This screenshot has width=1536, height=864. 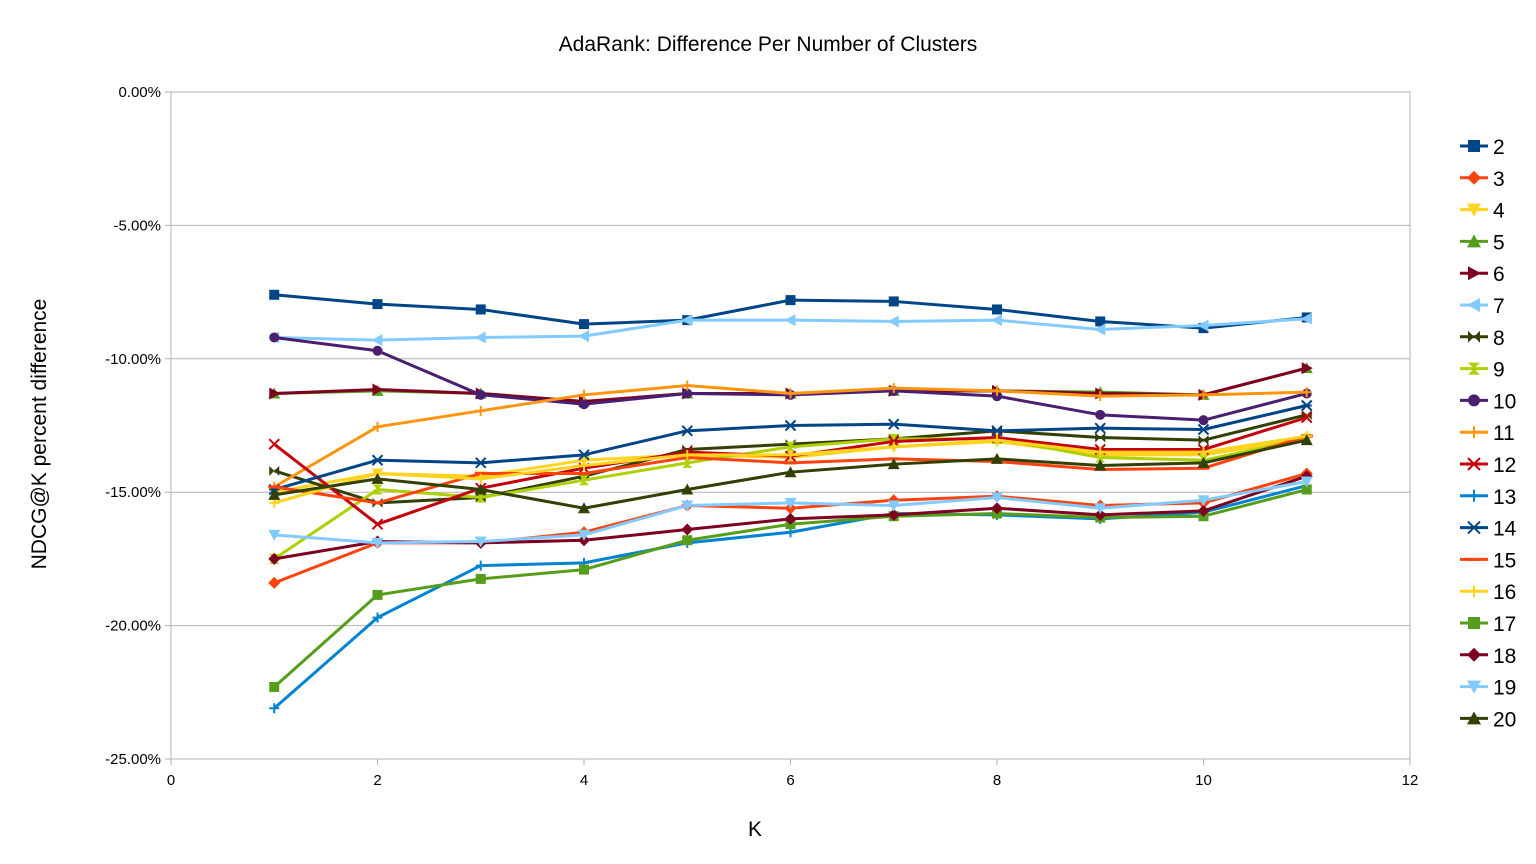 What do you see at coordinates (1499, 147) in the screenshot?
I see `legend-label: 2` at bounding box center [1499, 147].